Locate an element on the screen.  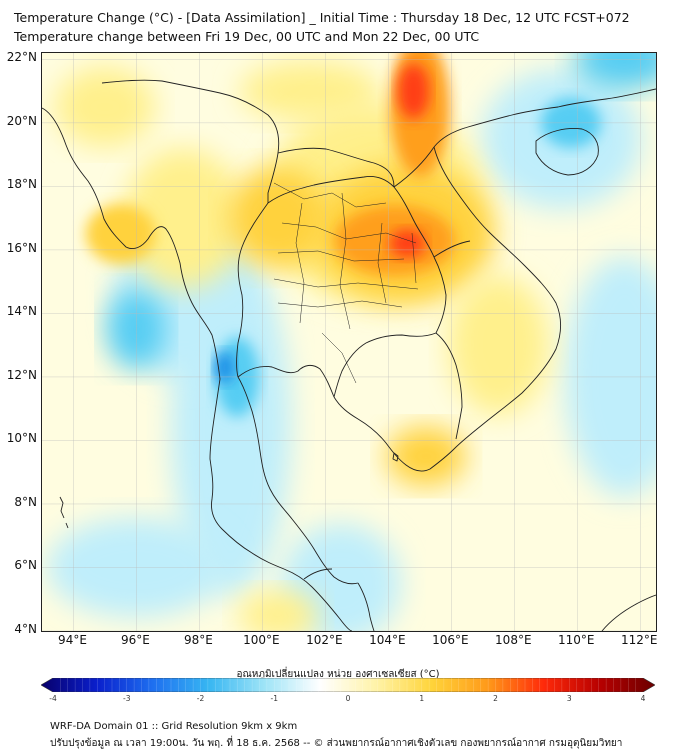
latitude-label: 18°N is located at coordinates (21, 184).